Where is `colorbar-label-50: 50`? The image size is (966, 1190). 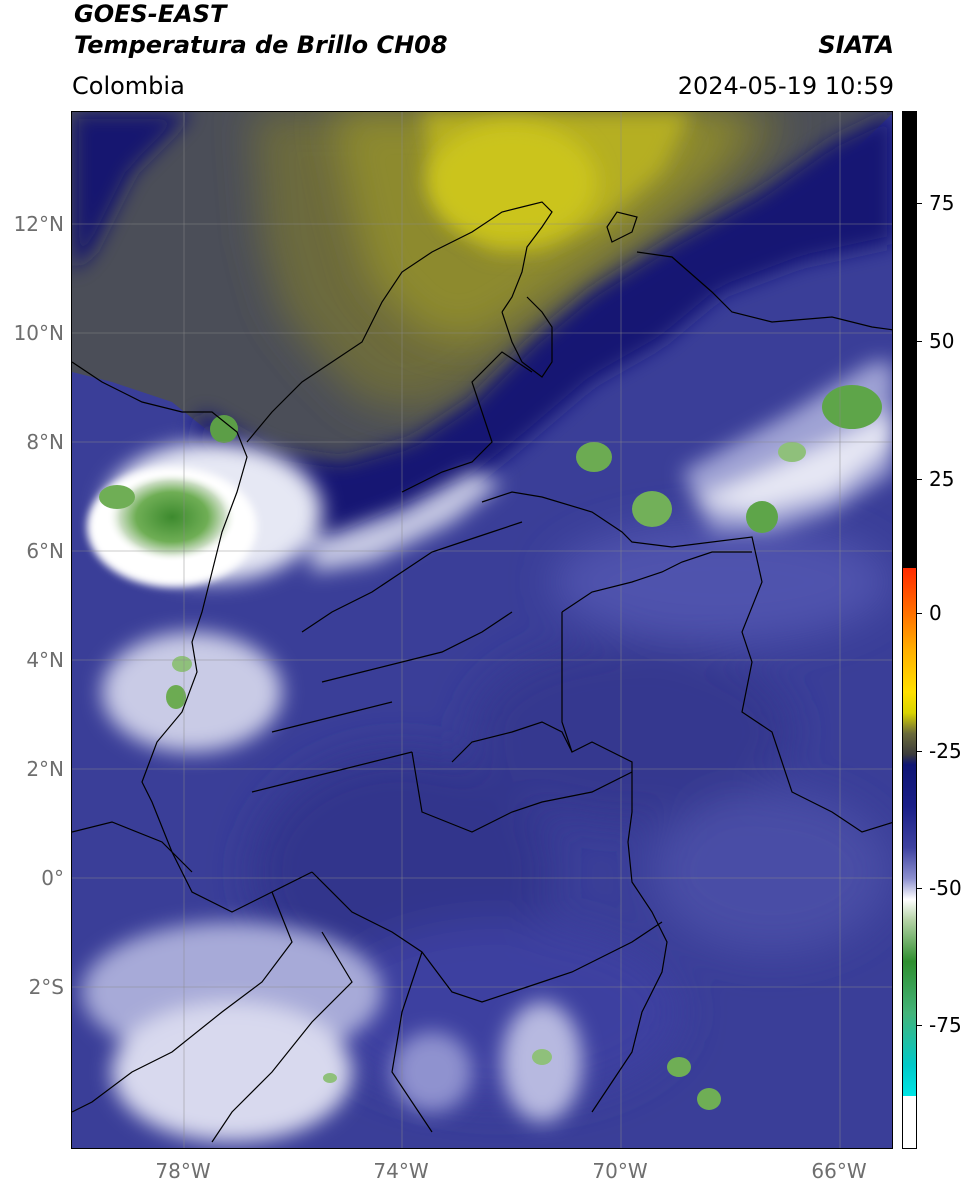
colorbar-label-50: 50 is located at coordinates (942, 341).